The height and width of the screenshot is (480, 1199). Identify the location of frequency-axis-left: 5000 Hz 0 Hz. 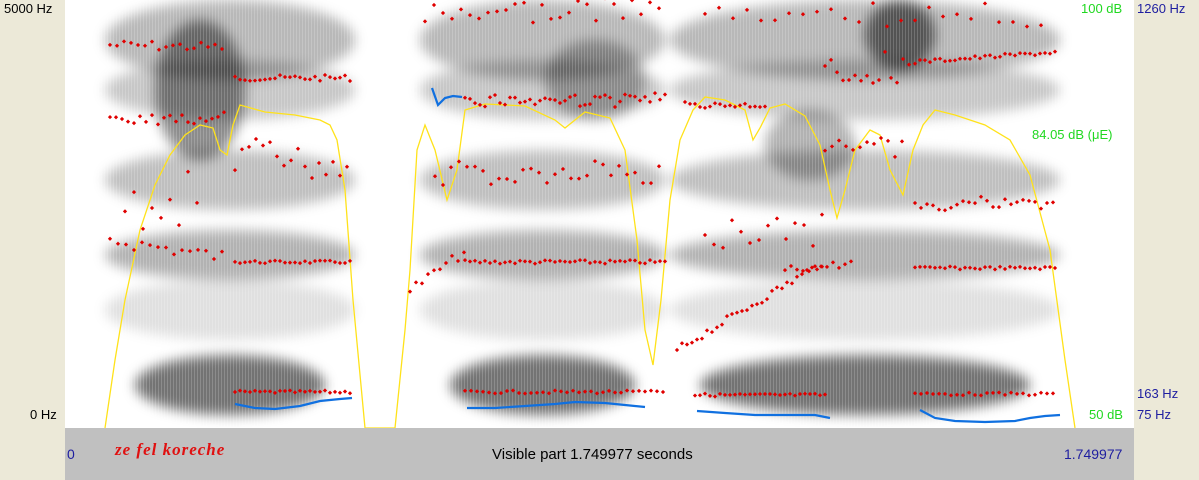
(32, 214).